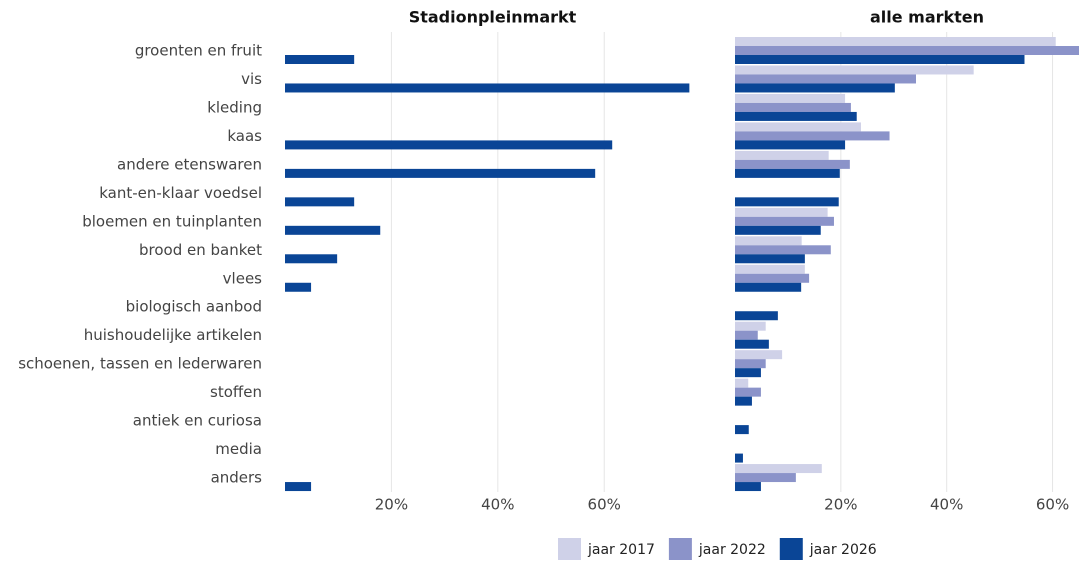  I want to click on category-label: media, so click(238, 449).